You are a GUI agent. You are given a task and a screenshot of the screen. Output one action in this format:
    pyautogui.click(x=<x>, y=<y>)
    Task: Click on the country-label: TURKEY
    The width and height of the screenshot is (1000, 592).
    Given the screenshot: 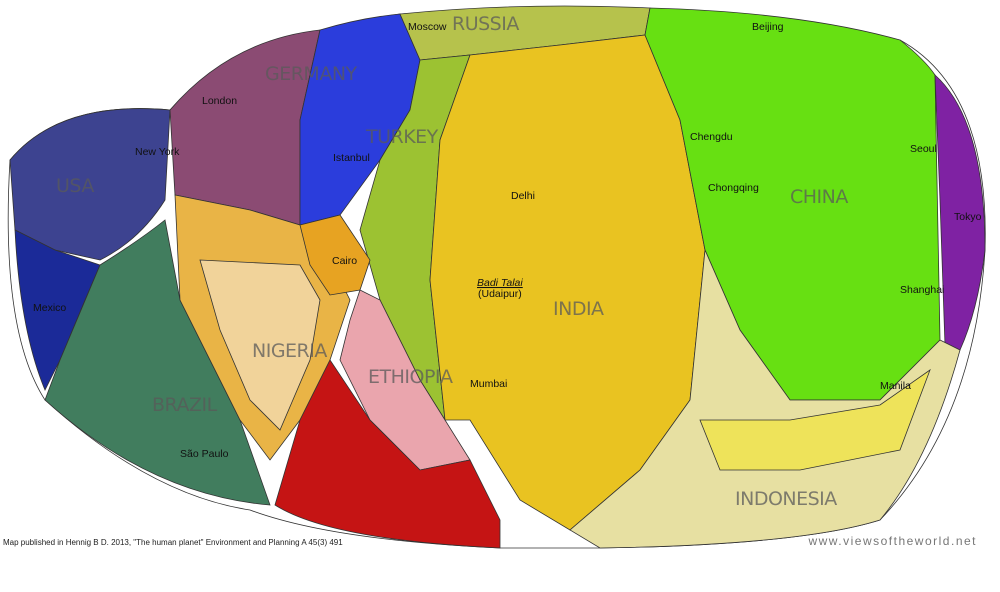 What is the action you would take?
    pyautogui.click(x=402, y=137)
    